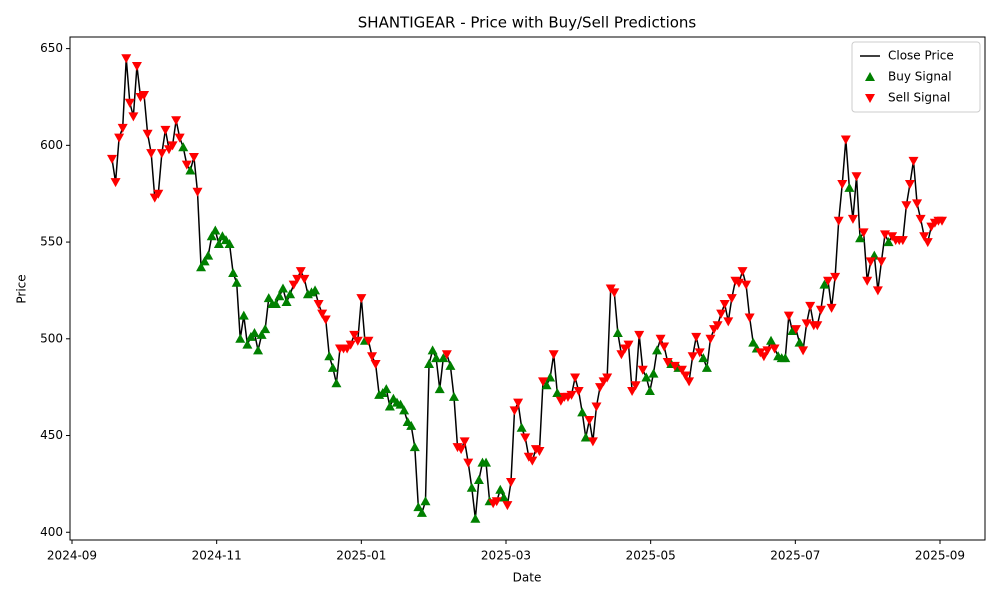 Image resolution: width=1000 pixels, height=600 pixels. Describe the element at coordinates (921, 56) in the screenshot. I see `legend-label: Close Price` at that location.